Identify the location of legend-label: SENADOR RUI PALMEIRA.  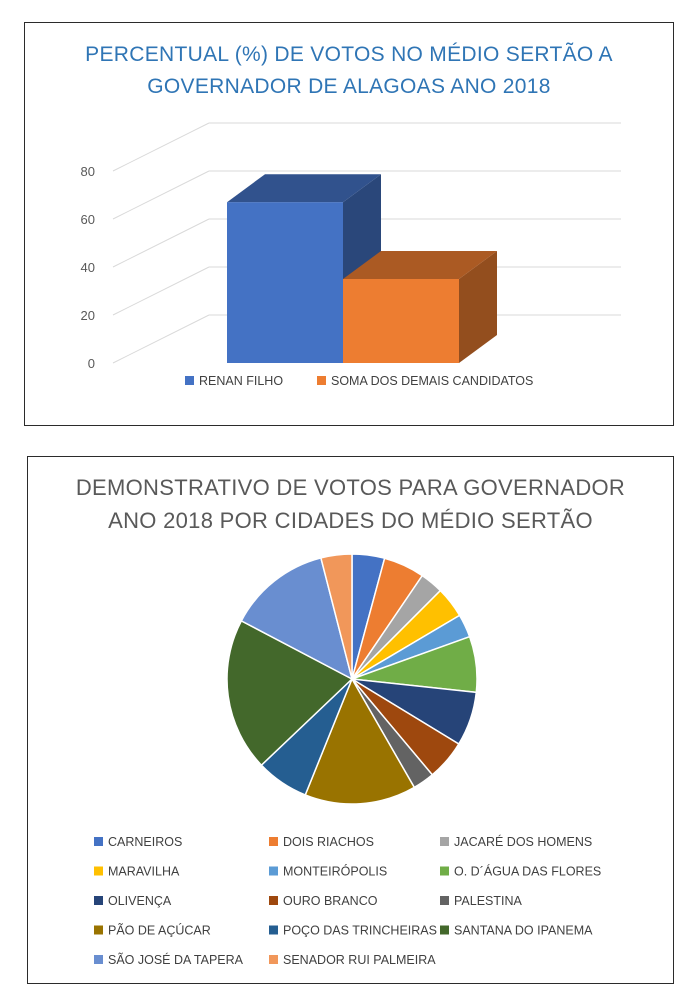
(359, 960).